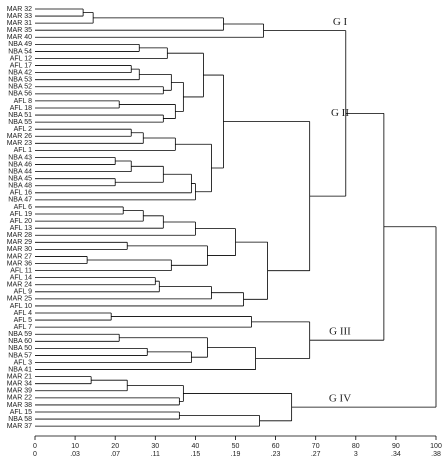 The image size is (446, 458). Describe the element at coordinates (19, 405) in the screenshot. I see `leaf-label: MAR 38` at that location.